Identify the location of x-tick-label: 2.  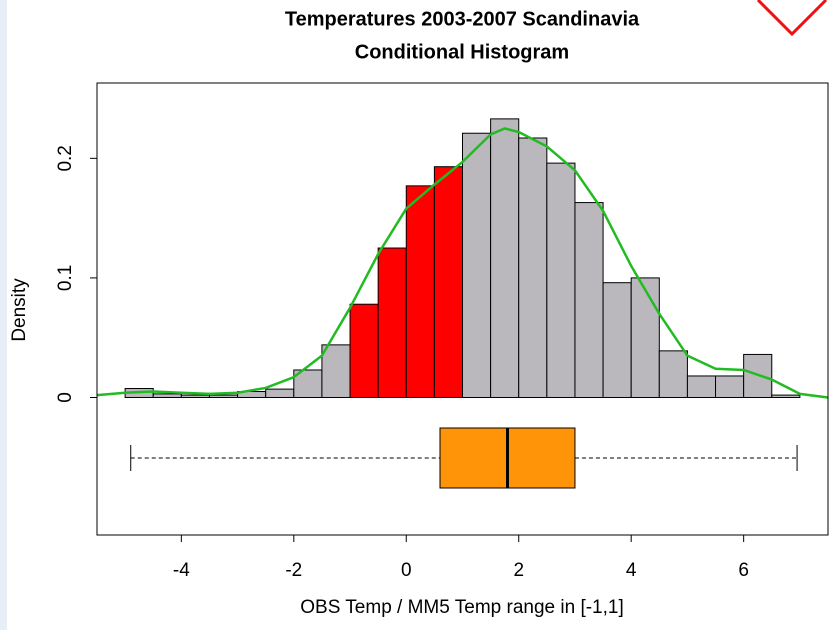
(518, 570).